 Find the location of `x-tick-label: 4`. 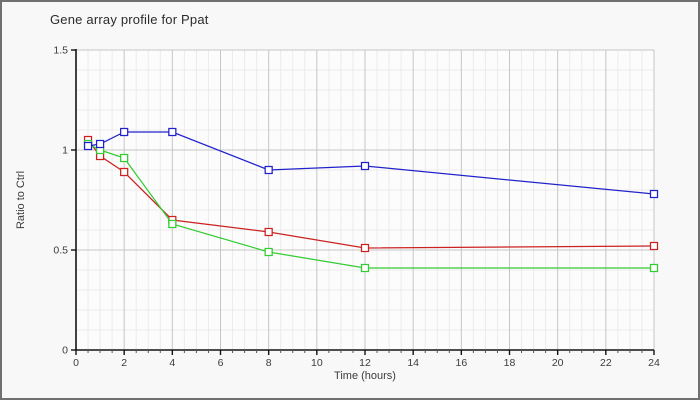

x-tick-label: 4 is located at coordinates (172, 363).